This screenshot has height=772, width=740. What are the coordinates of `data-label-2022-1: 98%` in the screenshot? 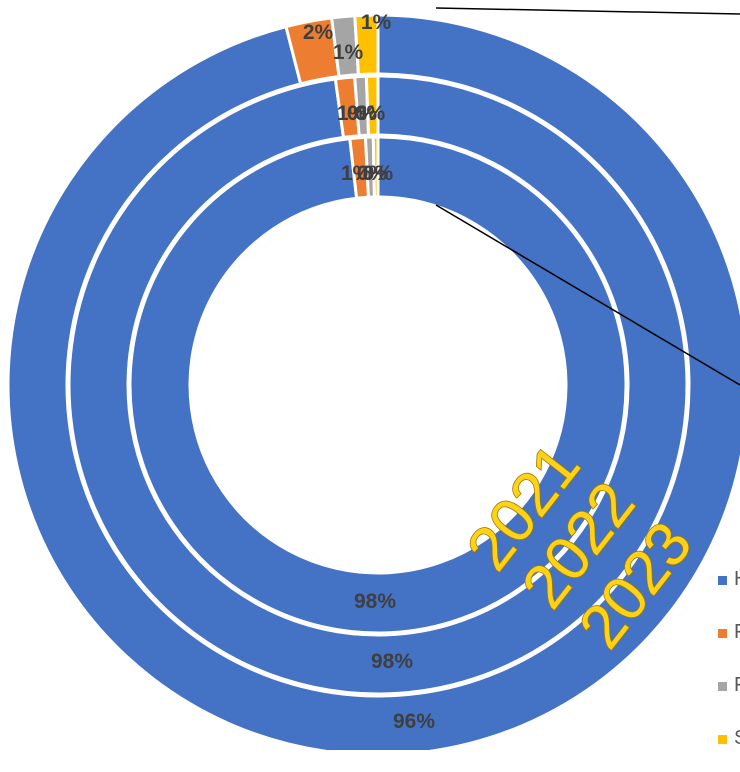 It's located at (392, 661).